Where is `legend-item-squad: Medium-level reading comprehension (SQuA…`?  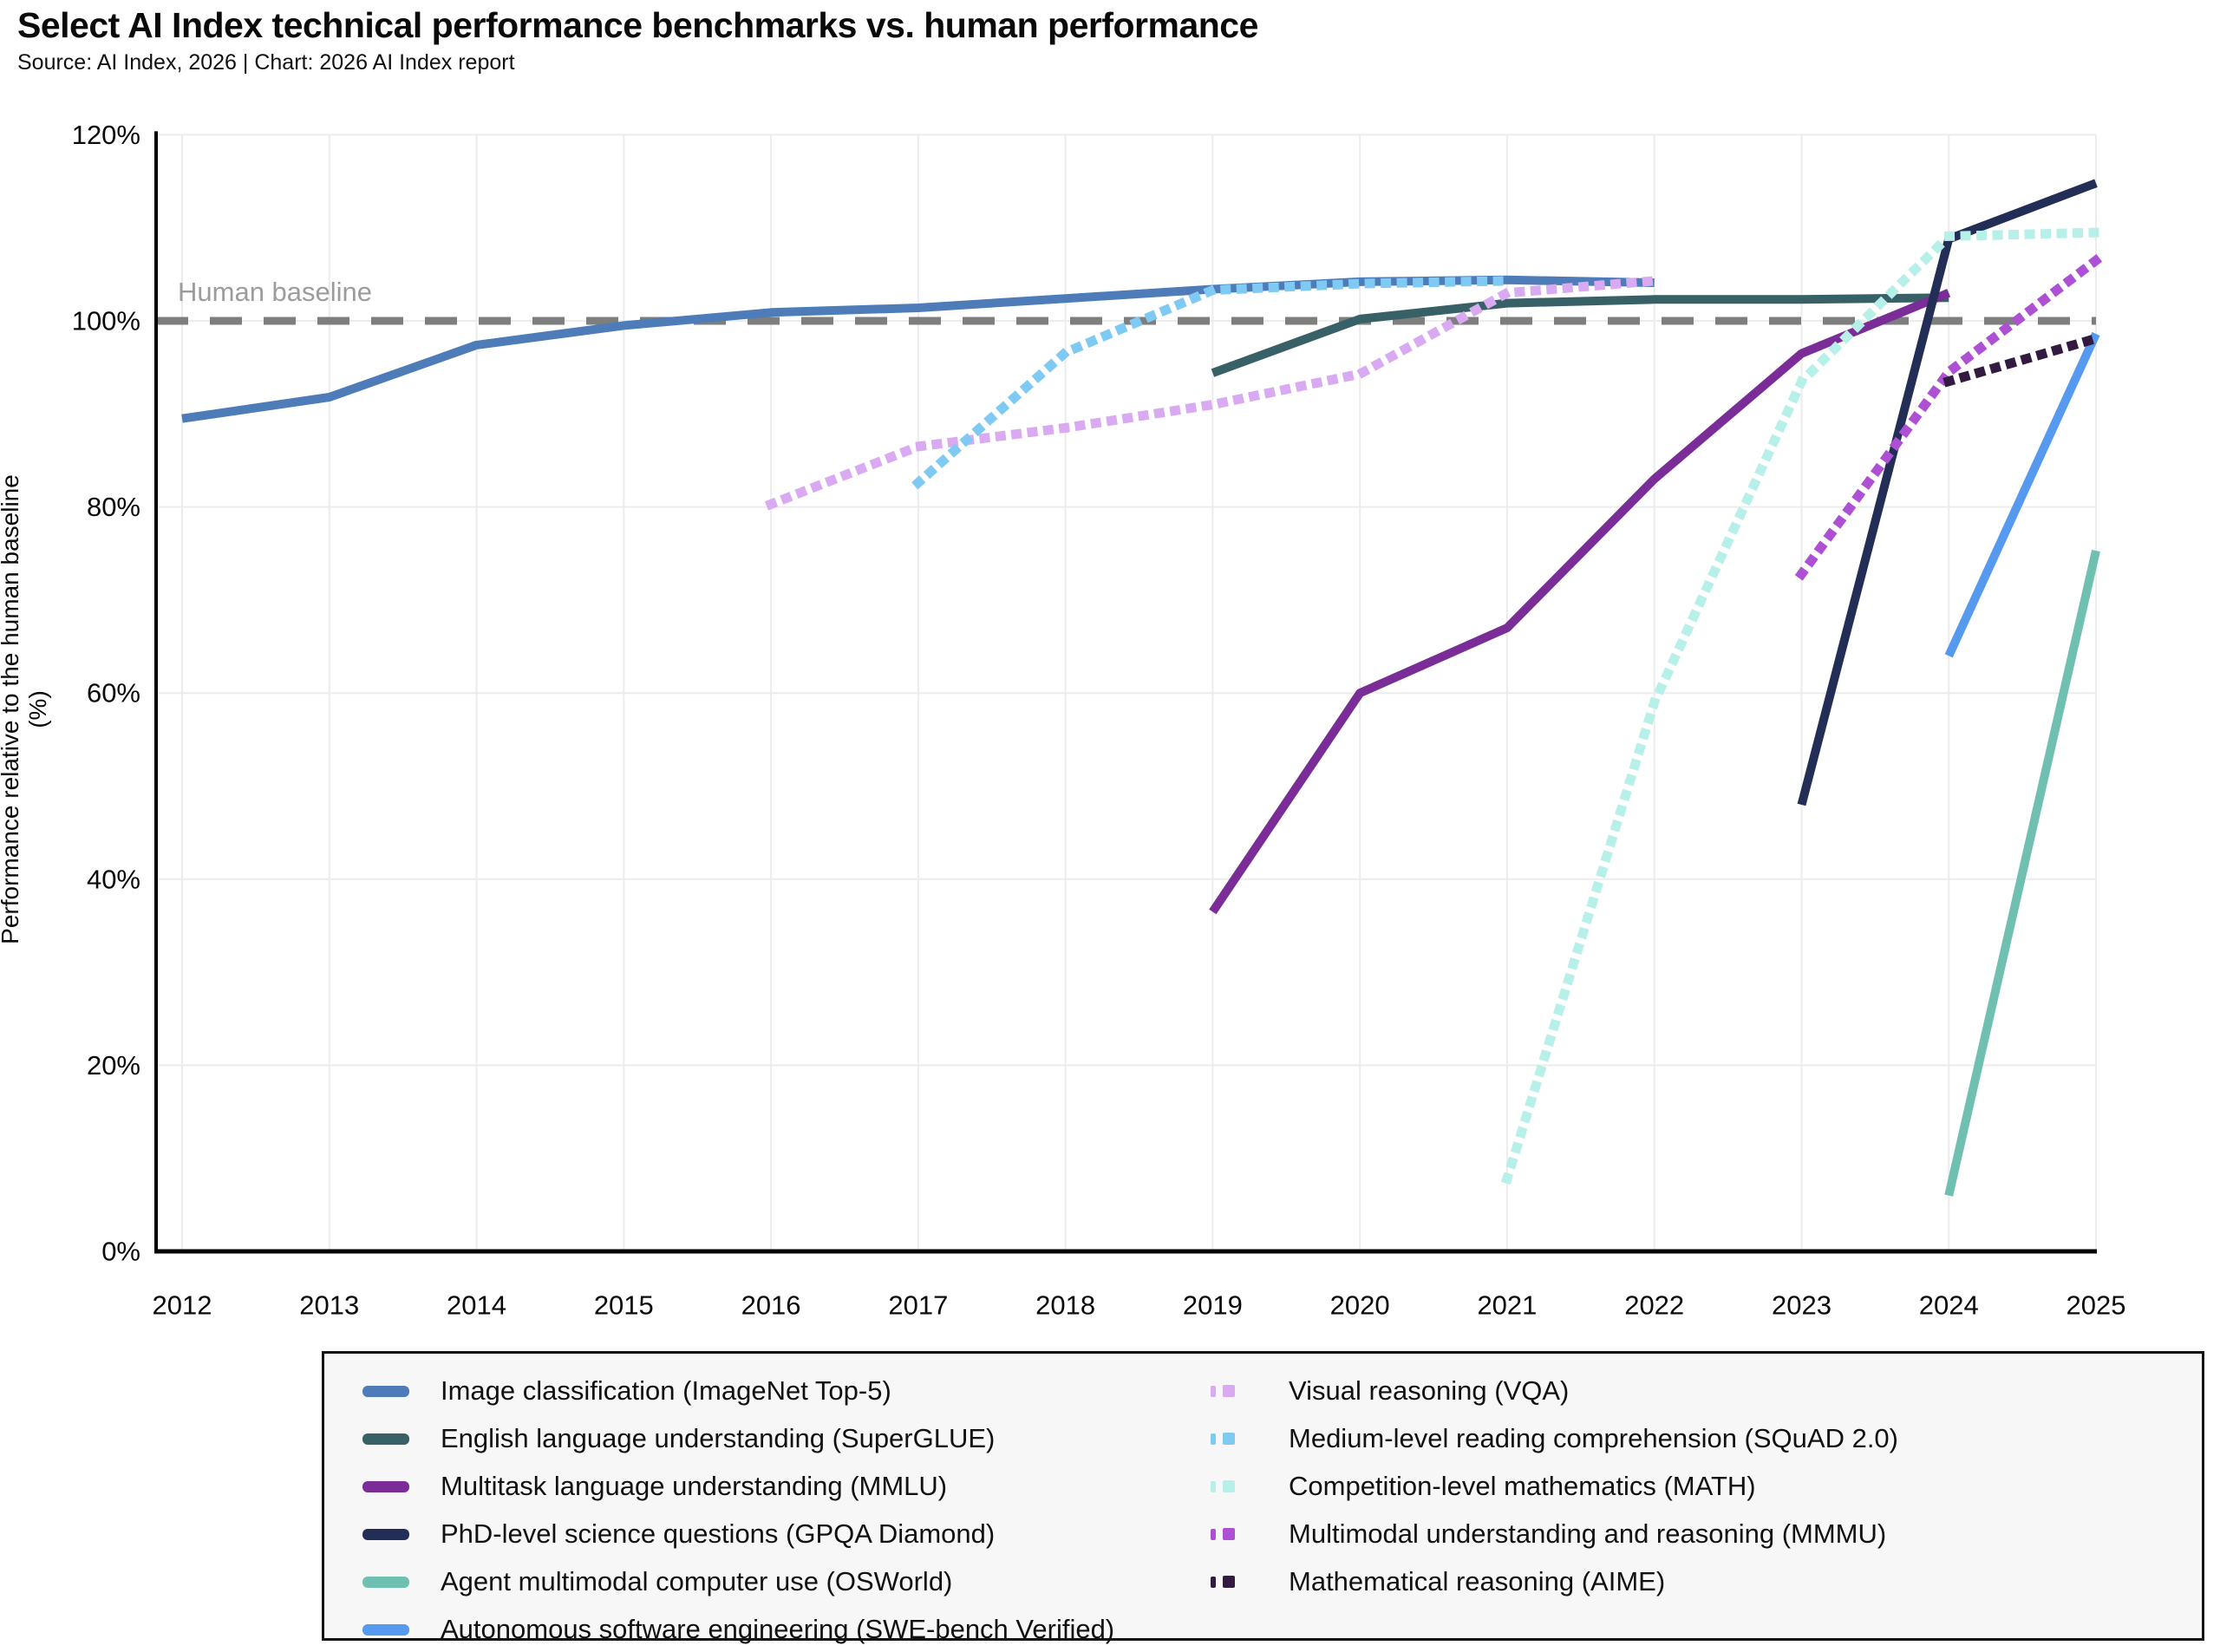
legend-item-squad: Medium-level reading comprehension (SQuA… is located at coordinates (1554, 1439).